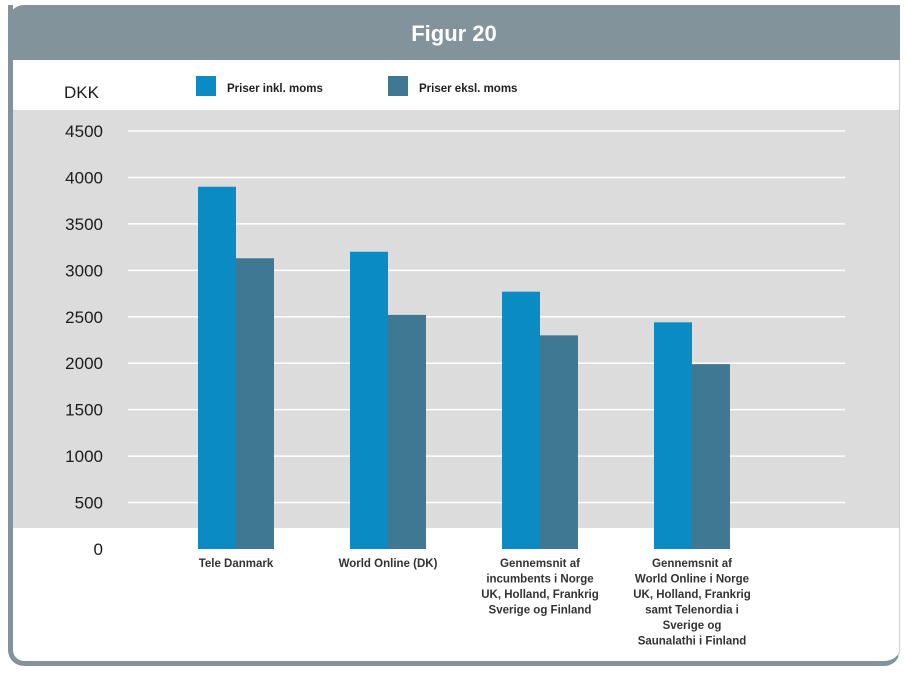 This screenshot has height=674, width=905. Describe the element at coordinates (84, 224) in the screenshot. I see `y-tick-label: 3500` at that location.